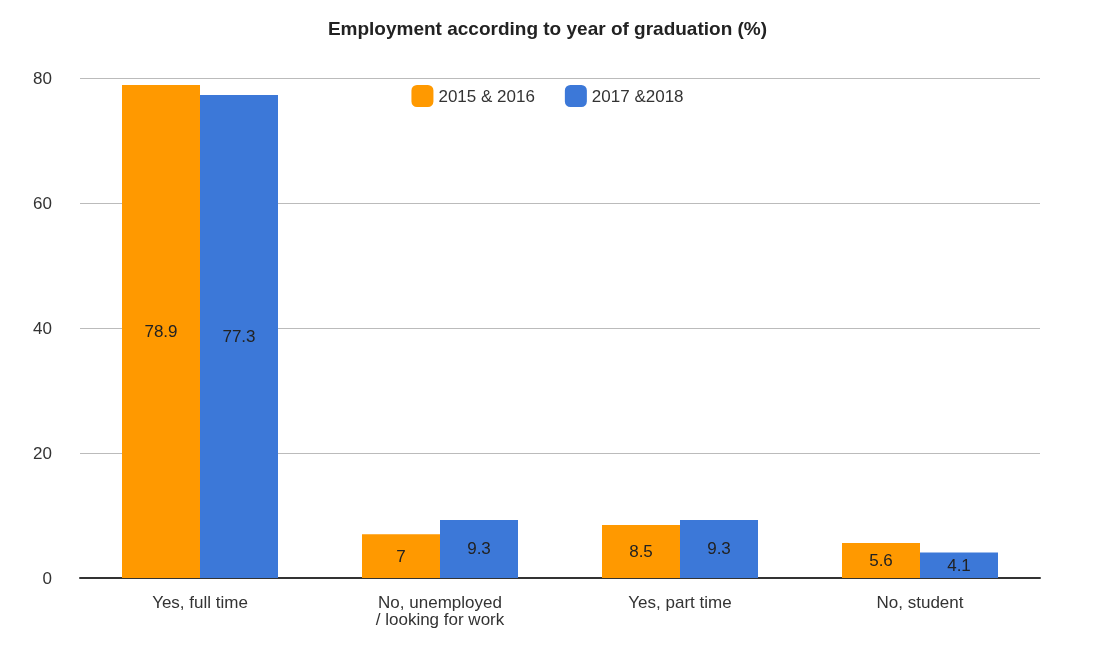  I want to click on y-tick-label: 60, so click(42, 203).